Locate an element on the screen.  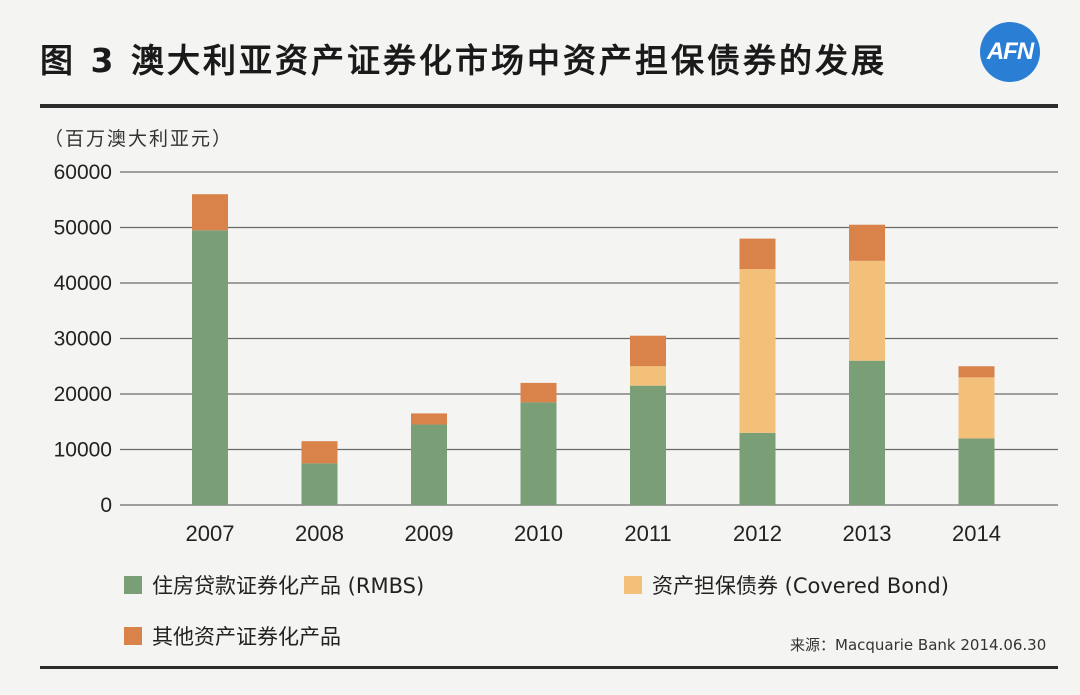
legend-item-rmbs: 住房贷款证券化产品 (RMBS) is located at coordinates (274, 585).